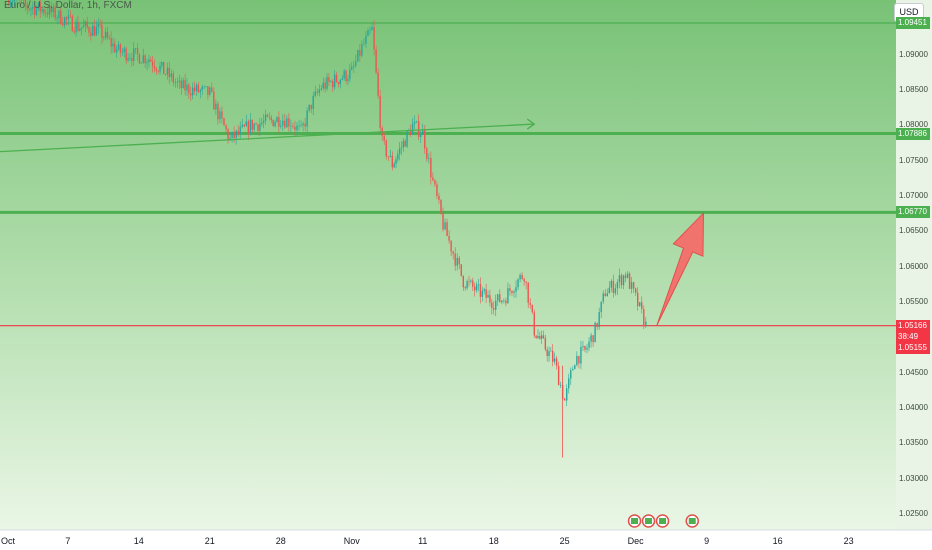  I want to click on forecast-arrow, so click(680, 268).